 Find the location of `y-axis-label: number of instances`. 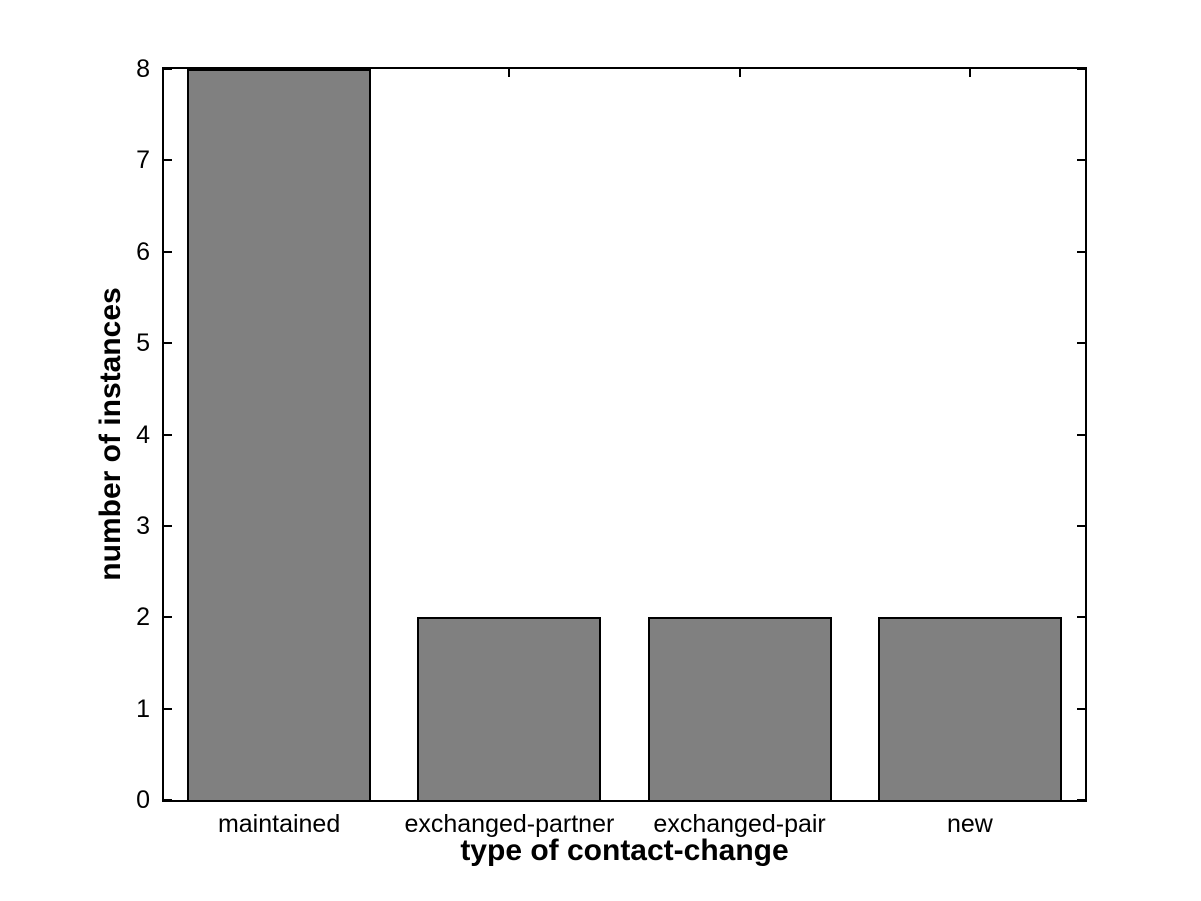

y-axis-label: number of instances is located at coordinates (110, 434).